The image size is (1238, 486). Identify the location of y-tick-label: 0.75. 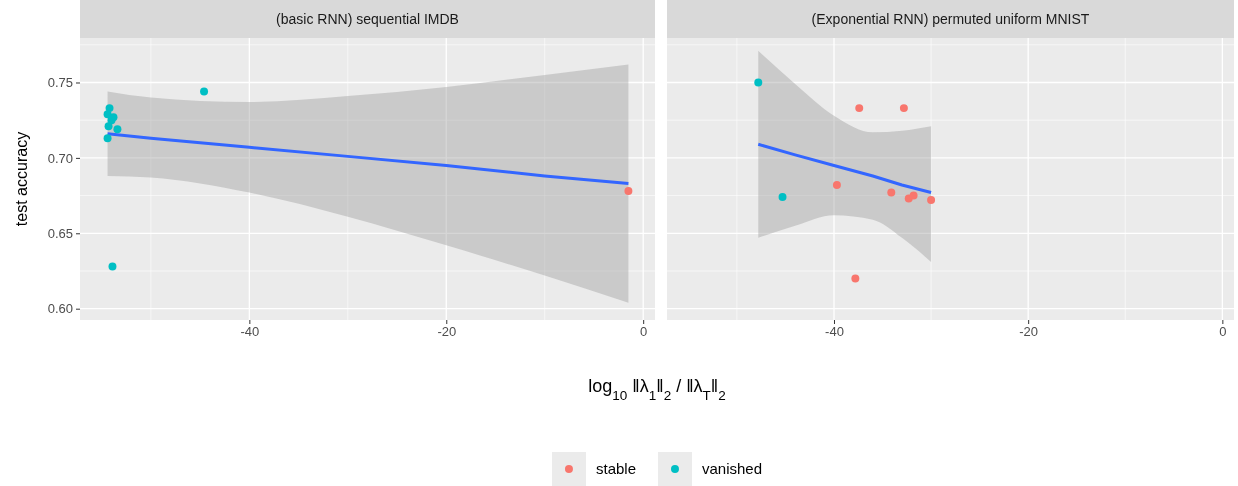
(60, 83).